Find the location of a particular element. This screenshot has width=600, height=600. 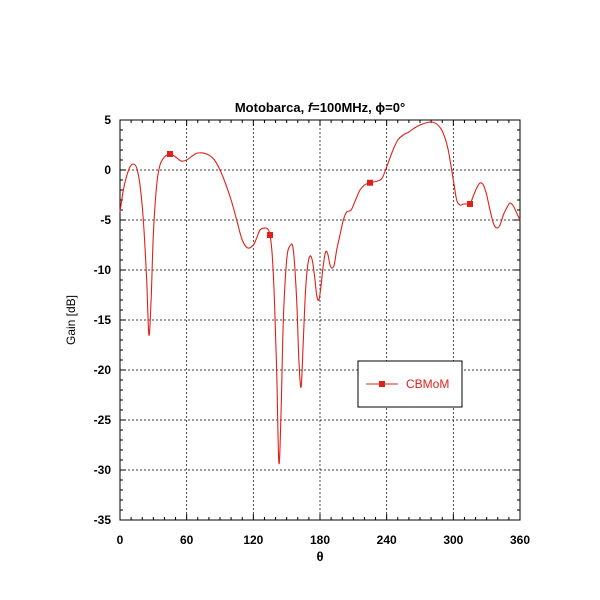

y-tick-label: -25 is located at coordinates (103, 420).